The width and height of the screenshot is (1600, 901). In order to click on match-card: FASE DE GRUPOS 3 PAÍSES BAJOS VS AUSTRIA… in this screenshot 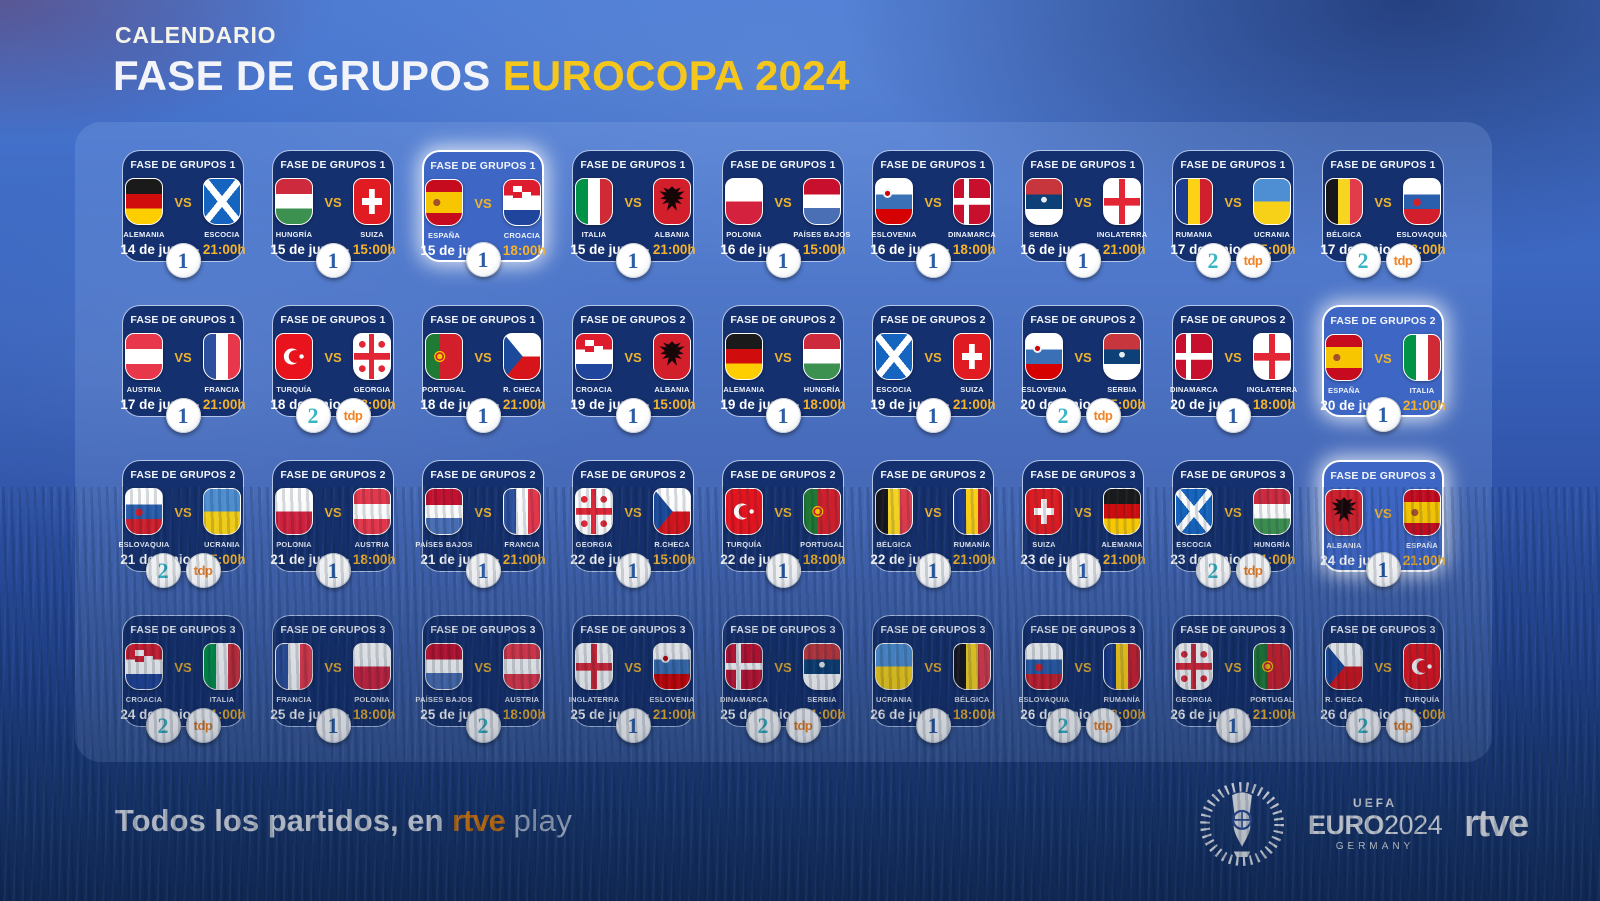, I will do `click(480, 679)`.